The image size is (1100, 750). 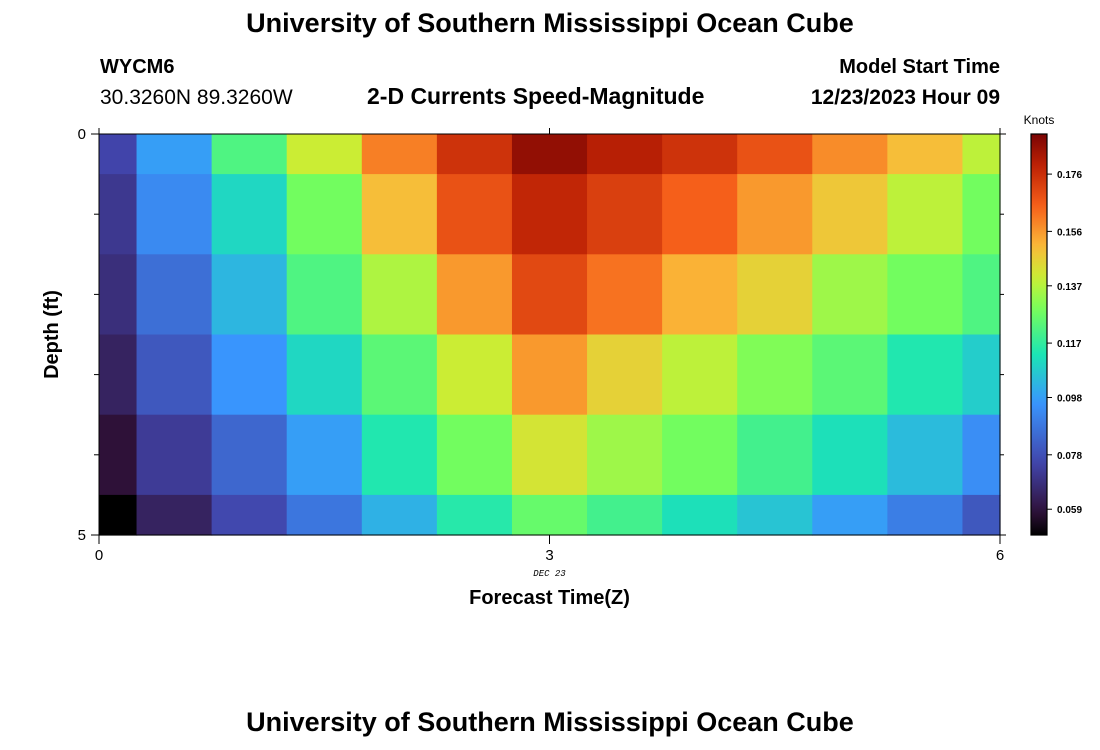 I want to click on model-start-datetime: 12/23/2023 Hour 09, so click(x=905, y=97).